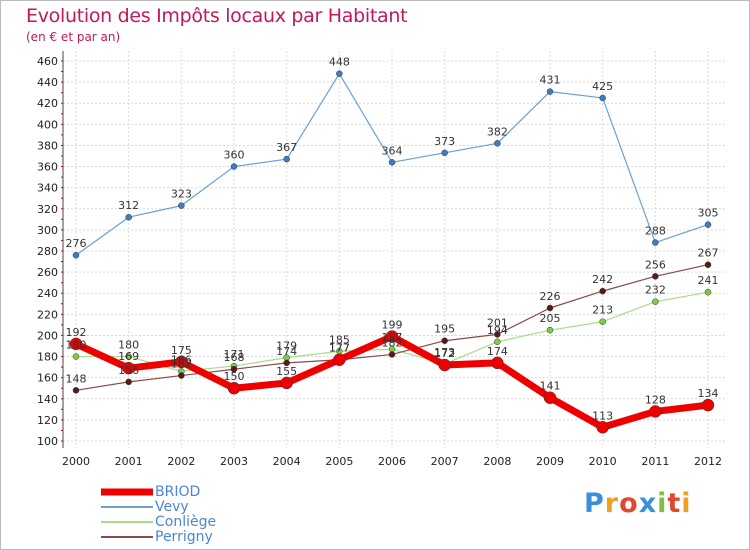 The image size is (750, 550). Describe the element at coordinates (47, 399) in the screenshot. I see `y-tick-label: 140` at that location.